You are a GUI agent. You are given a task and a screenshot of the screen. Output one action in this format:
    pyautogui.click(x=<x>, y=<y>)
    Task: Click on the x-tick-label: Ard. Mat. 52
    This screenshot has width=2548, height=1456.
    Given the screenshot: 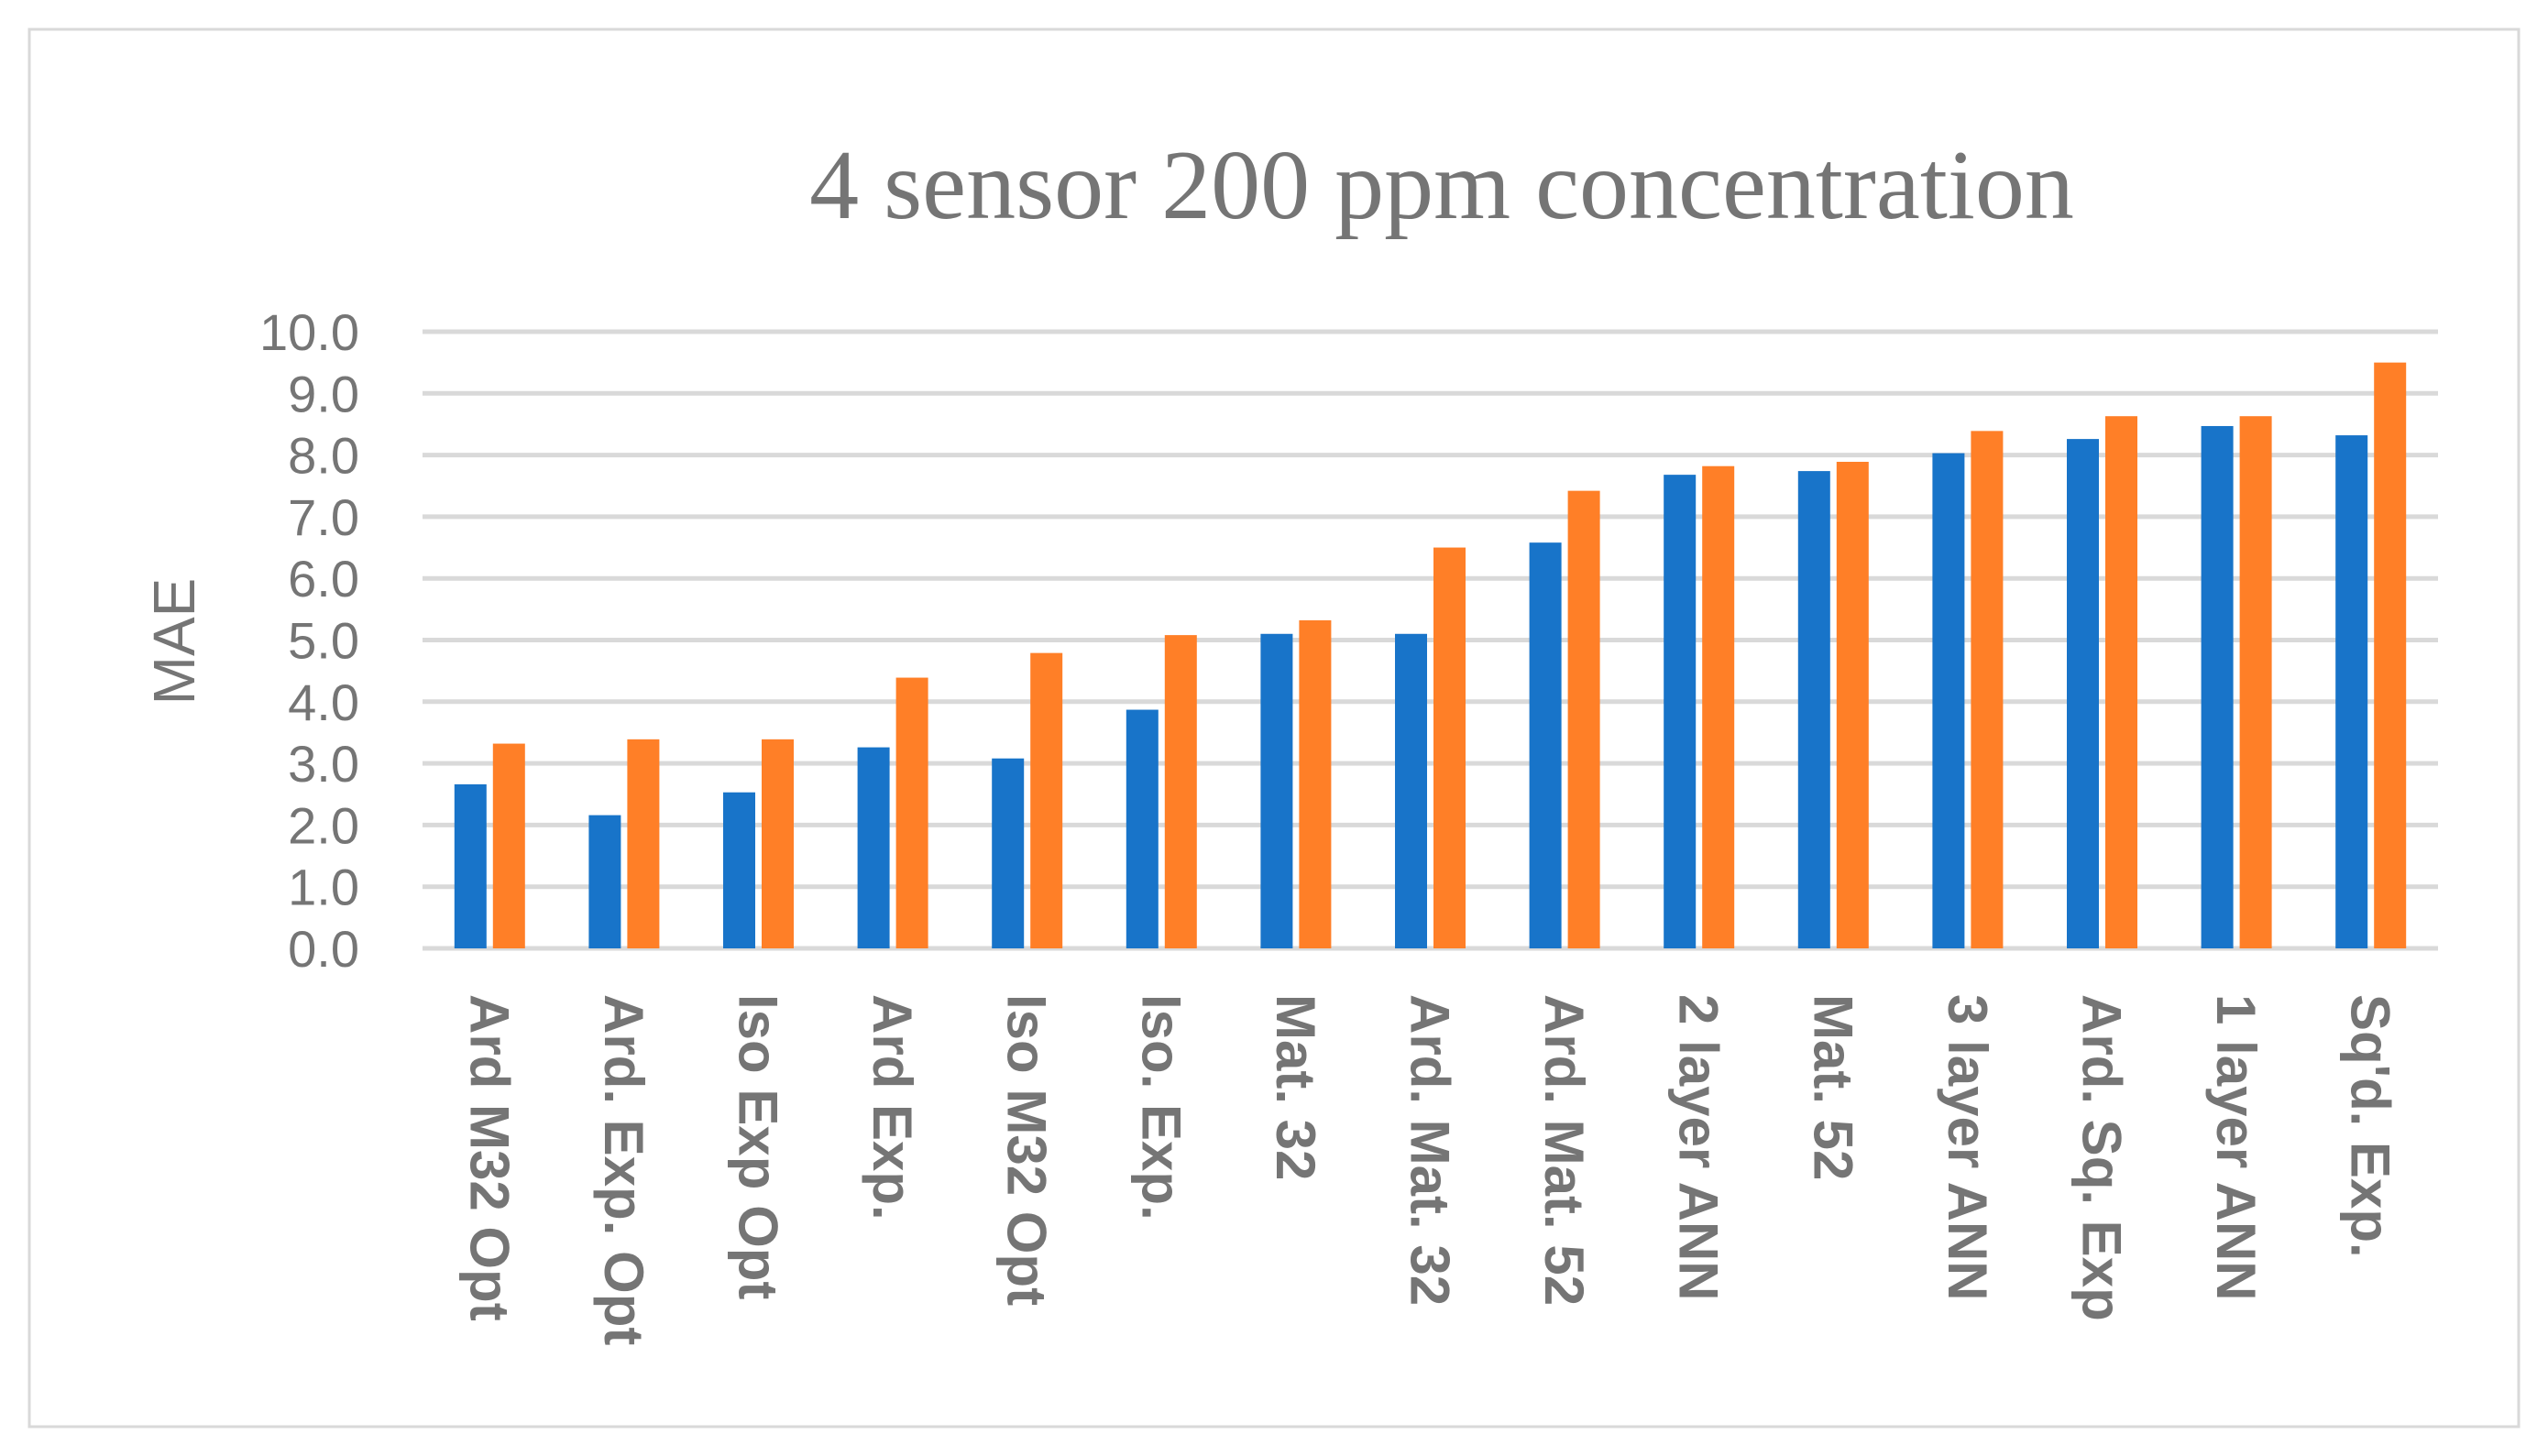 What is the action you would take?
    pyautogui.click(x=1564, y=1150)
    